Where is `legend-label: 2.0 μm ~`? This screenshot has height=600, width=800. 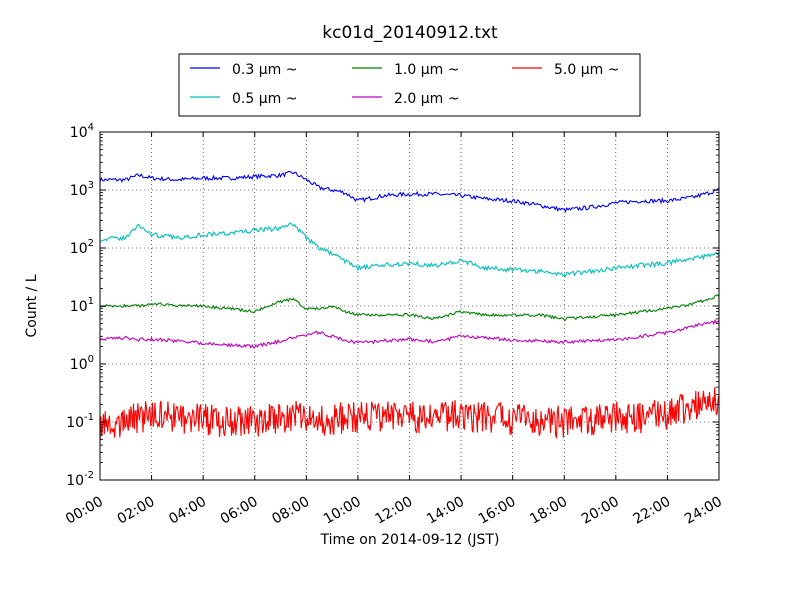 legend-label: 2.0 μm ~ is located at coordinates (426, 99).